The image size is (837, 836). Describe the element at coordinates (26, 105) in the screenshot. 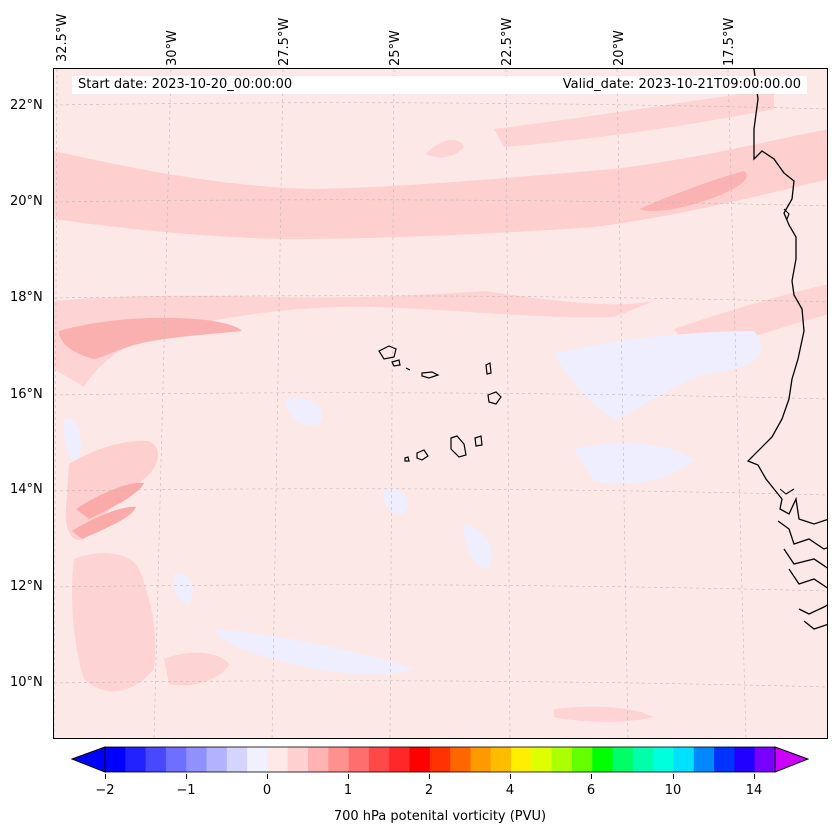

I see `lat-label-22n: 22°N` at that location.